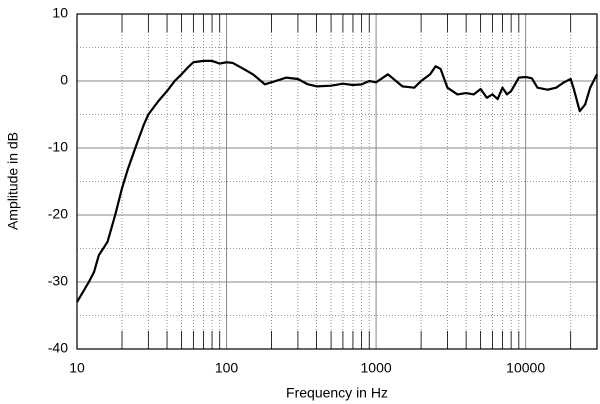  Describe the element at coordinates (13, 181) in the screenshot. I see `y-axis-label: Amplitude in dB` at that location.